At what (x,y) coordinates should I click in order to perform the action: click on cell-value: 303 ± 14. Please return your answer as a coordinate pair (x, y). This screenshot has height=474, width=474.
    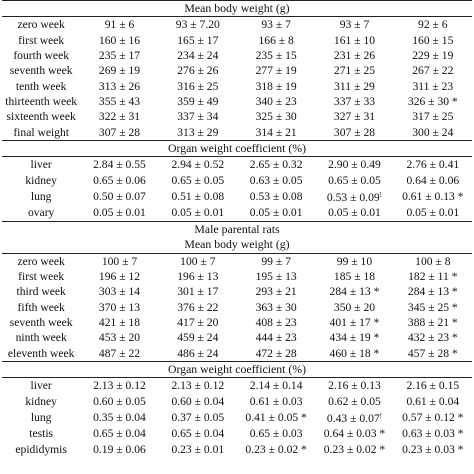
    Looking at the image, I should click on (119, 292).